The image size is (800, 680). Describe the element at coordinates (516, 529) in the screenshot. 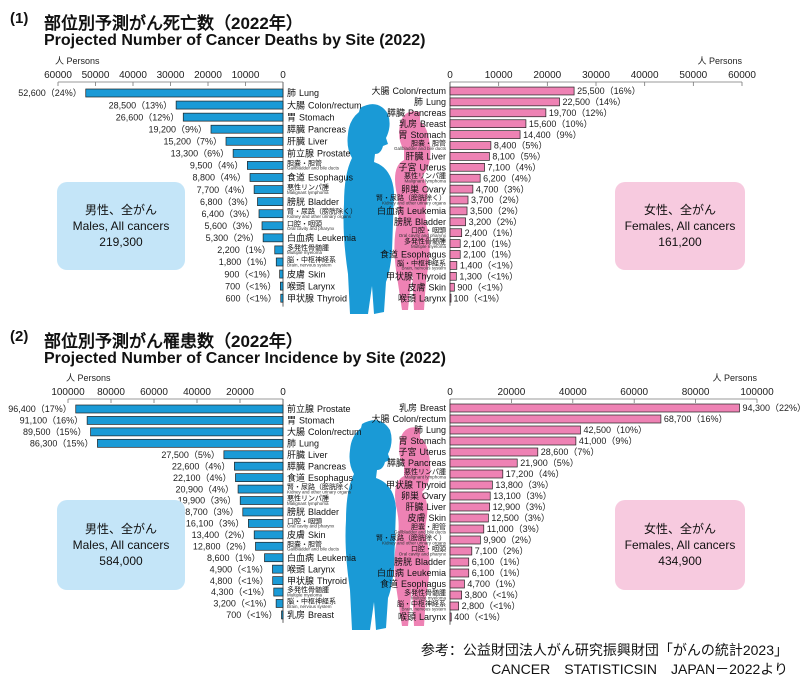

I see `value-label: 11,000（3%）` at that location.